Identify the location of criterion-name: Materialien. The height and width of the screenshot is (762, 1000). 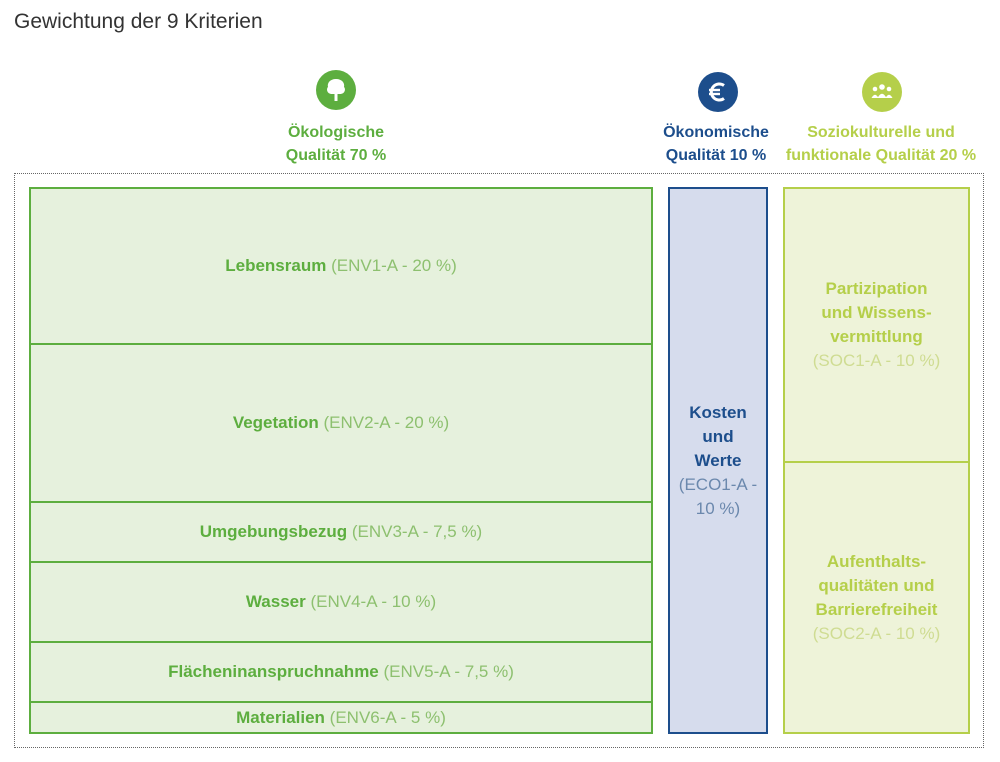
(280, 717).